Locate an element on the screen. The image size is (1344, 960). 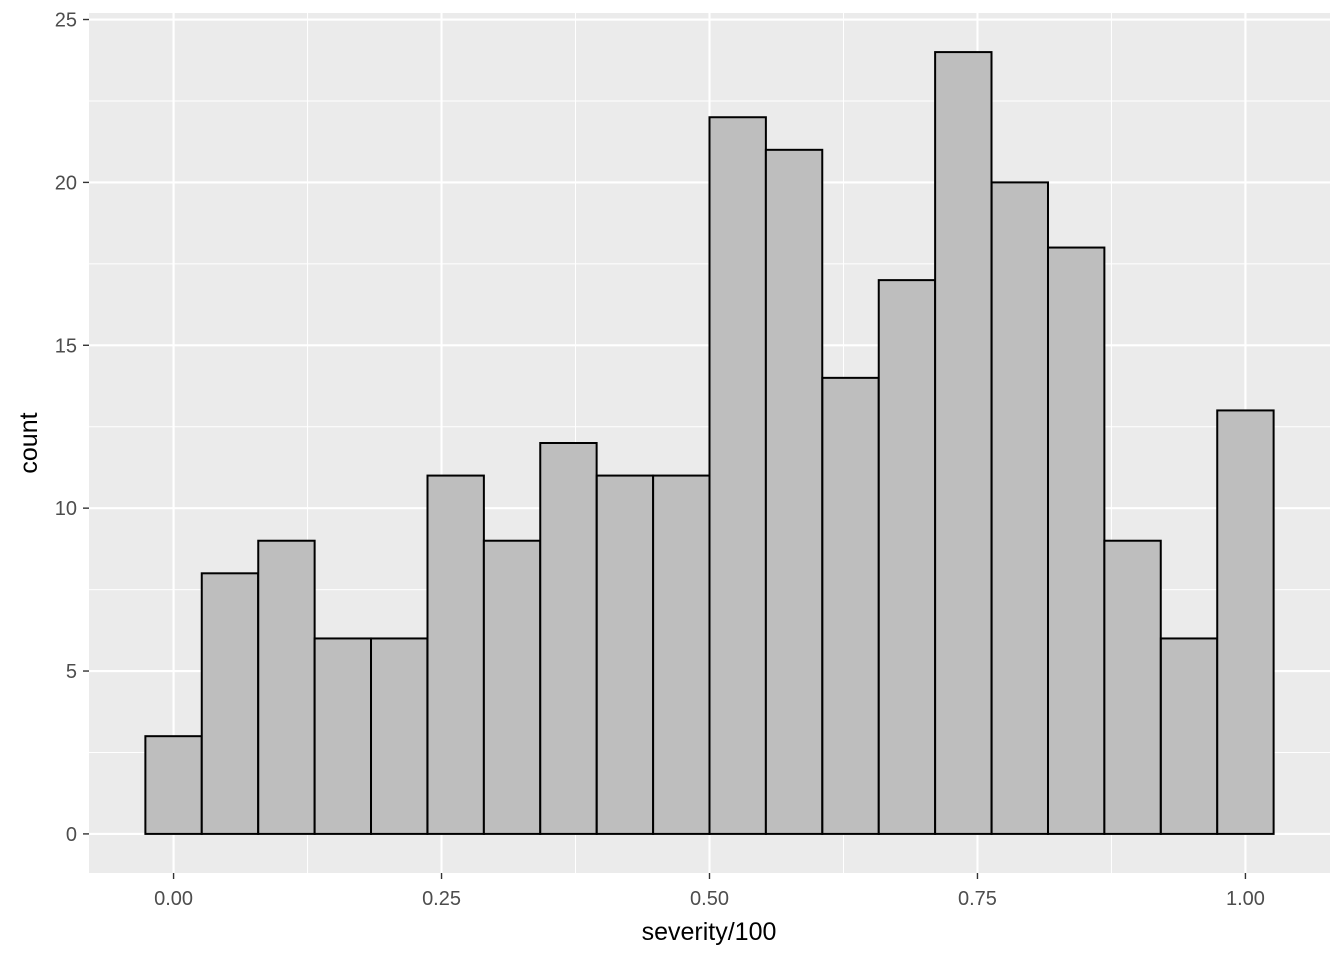
y-axis-title: count is located at coordinates (29, 442).